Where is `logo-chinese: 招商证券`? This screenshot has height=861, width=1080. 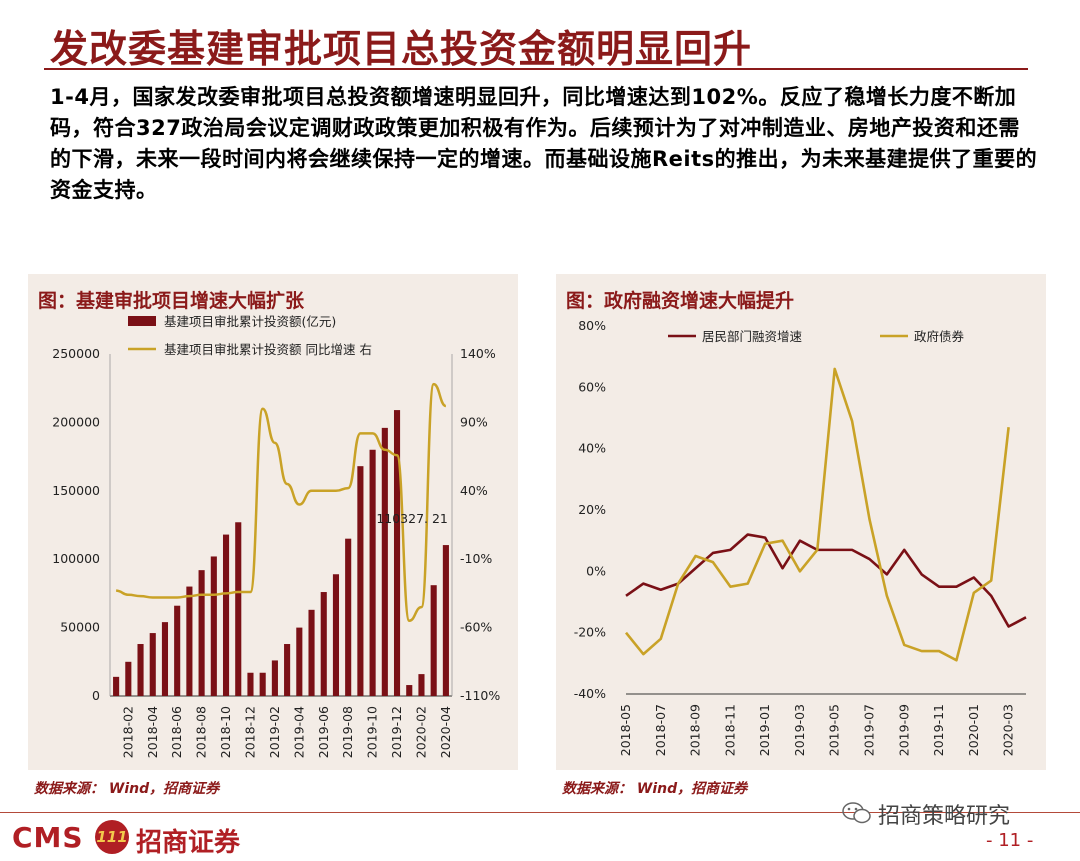
logo-chinese: 招商证券 is located at coordinates (188, 843).